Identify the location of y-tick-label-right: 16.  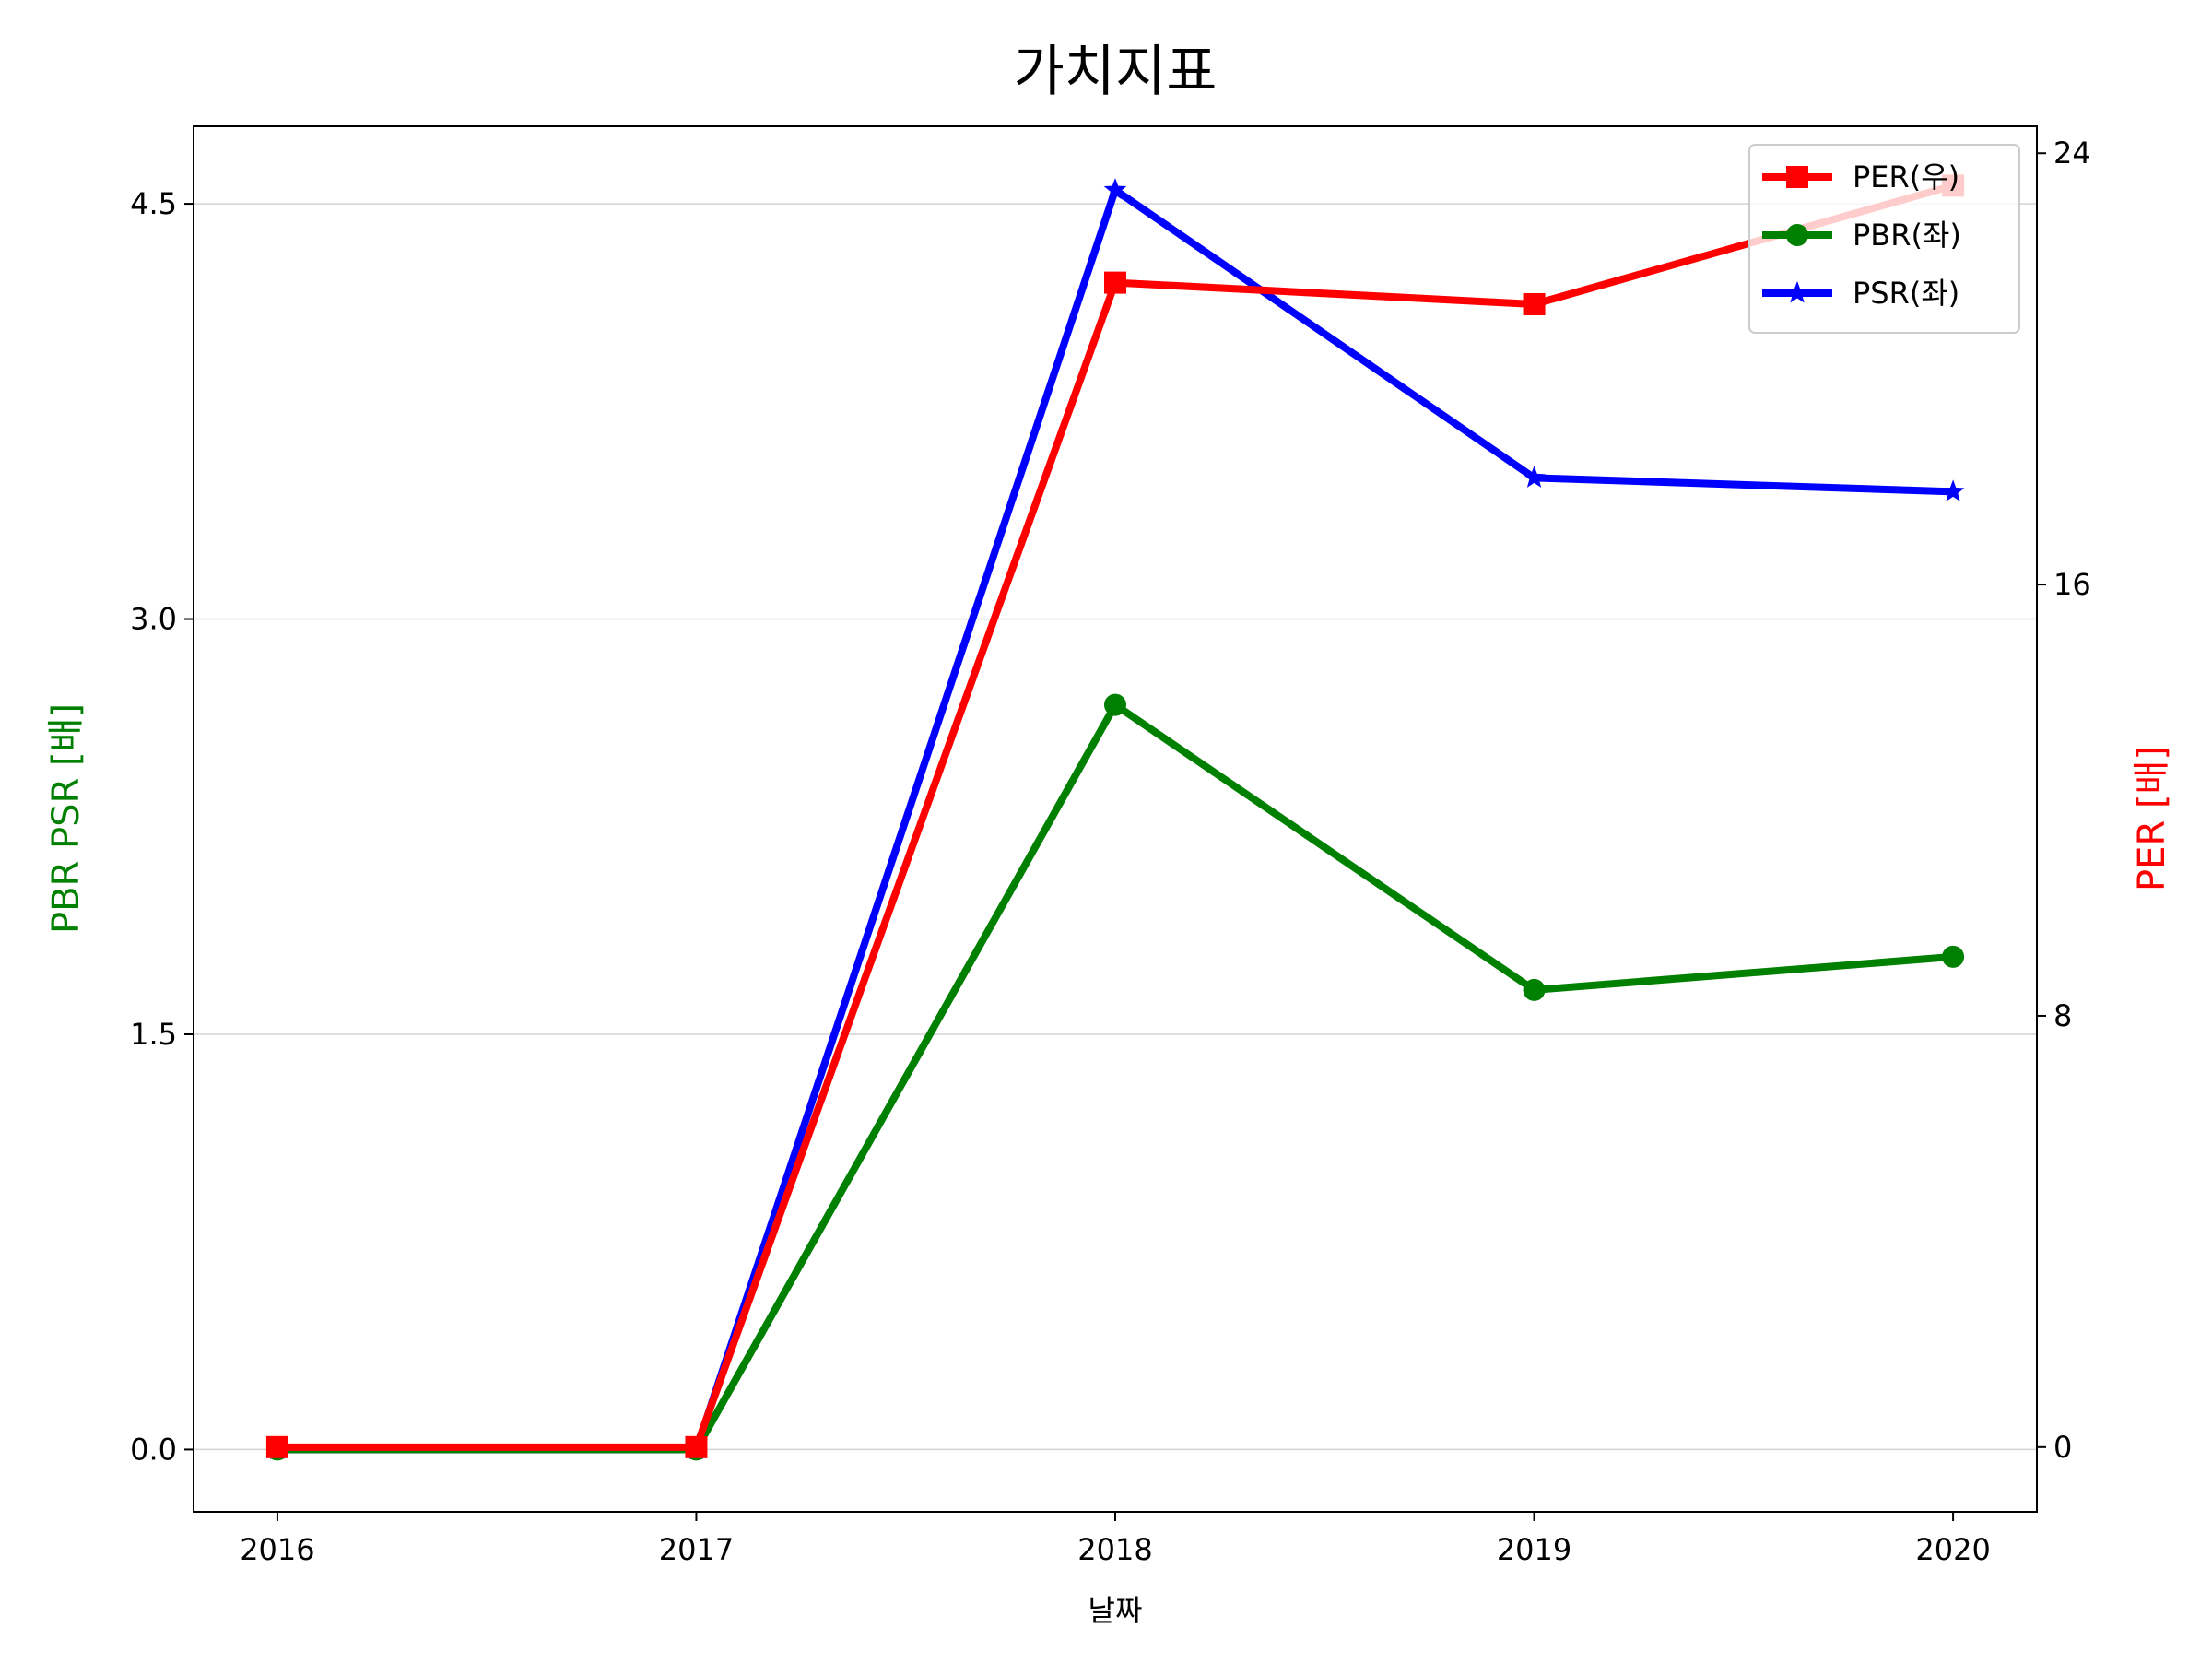
(2072, 584).